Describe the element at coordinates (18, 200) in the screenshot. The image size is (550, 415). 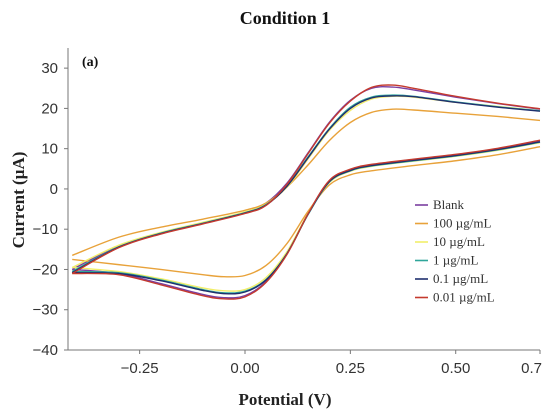
I see `y-axis-title: Current (µA)` at that location.